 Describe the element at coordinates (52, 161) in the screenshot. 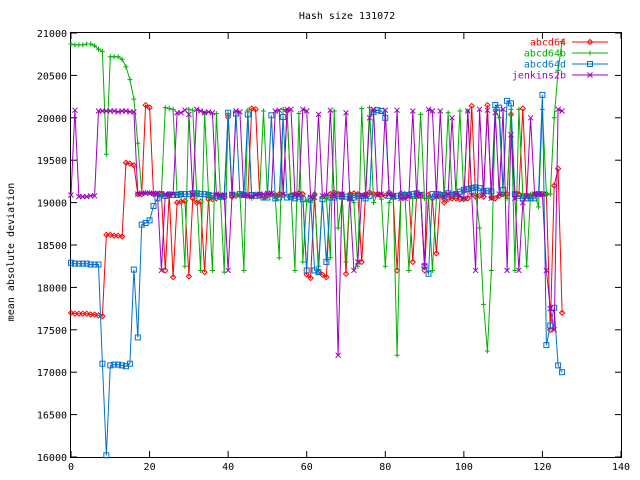

I see `y-tick-label: 19500` at that location.